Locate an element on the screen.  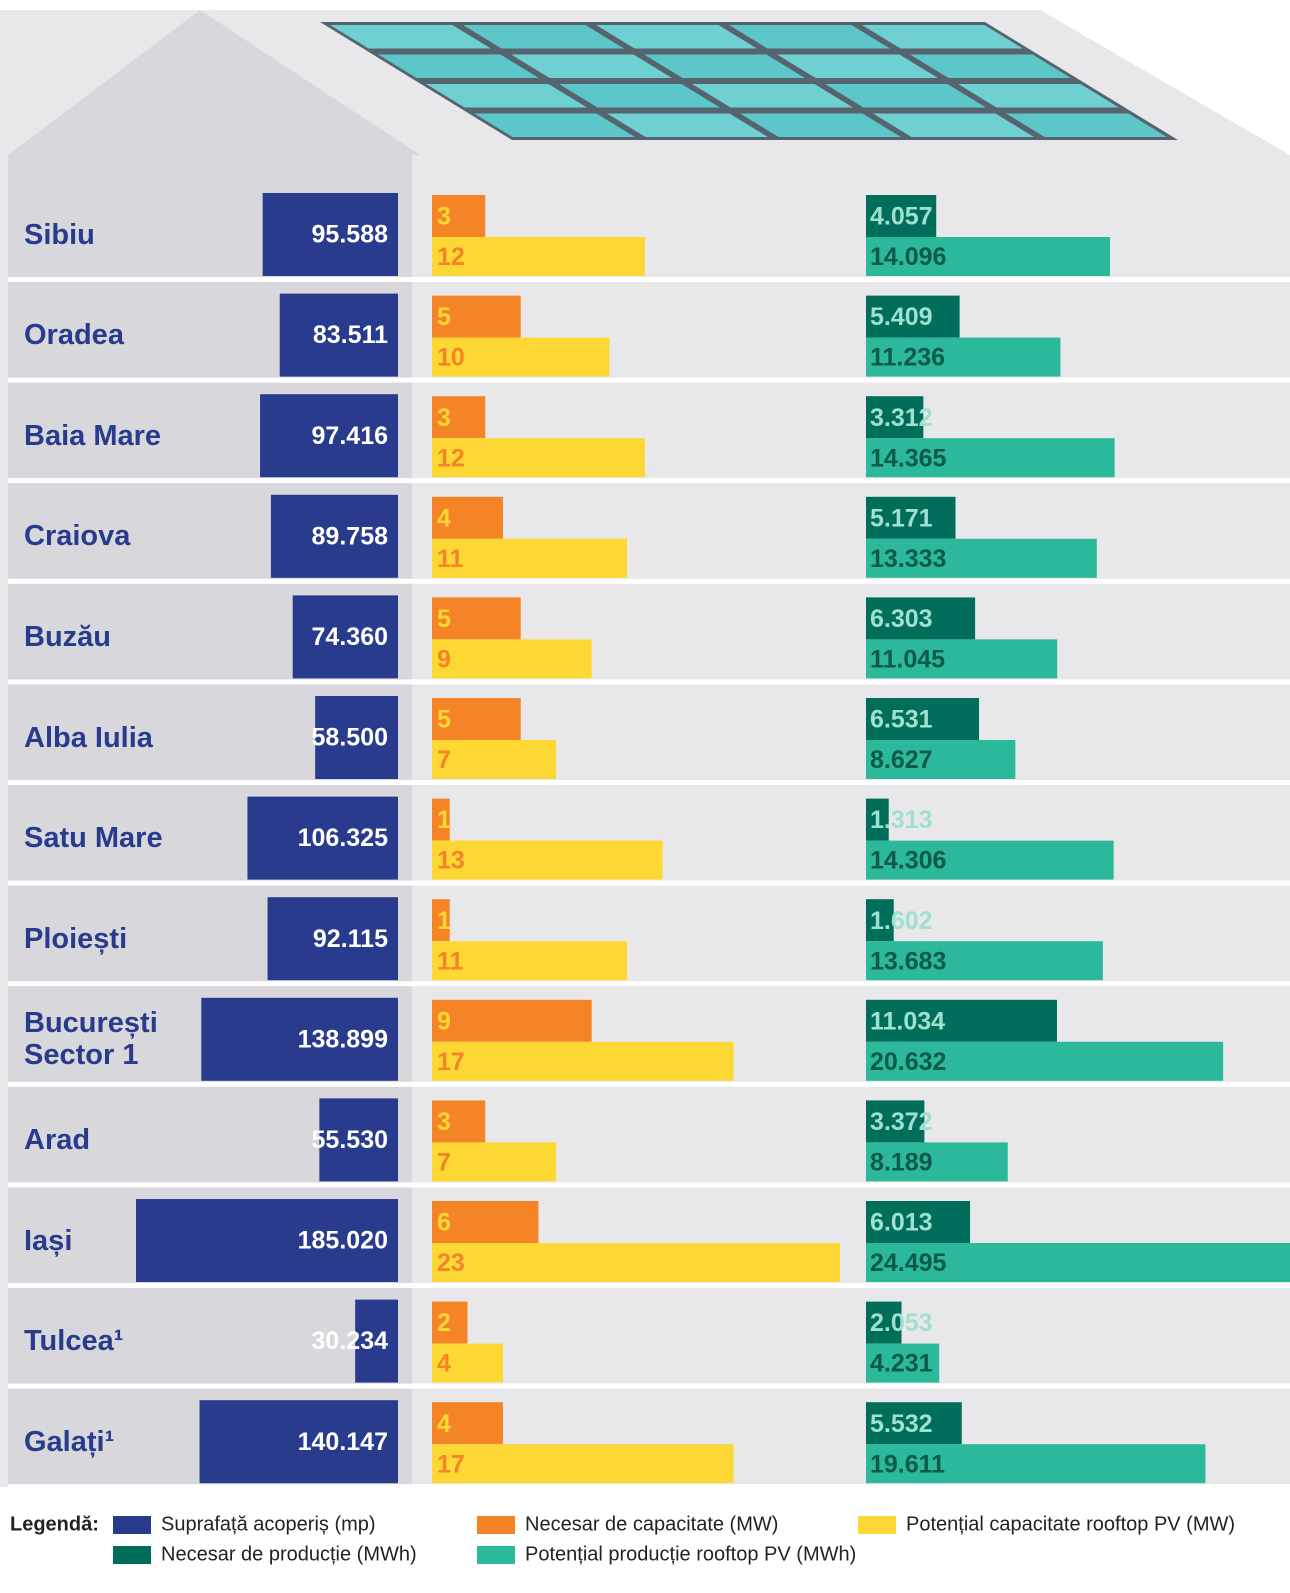
city-label: Alba Iulia is located at coordinates (88, 737).